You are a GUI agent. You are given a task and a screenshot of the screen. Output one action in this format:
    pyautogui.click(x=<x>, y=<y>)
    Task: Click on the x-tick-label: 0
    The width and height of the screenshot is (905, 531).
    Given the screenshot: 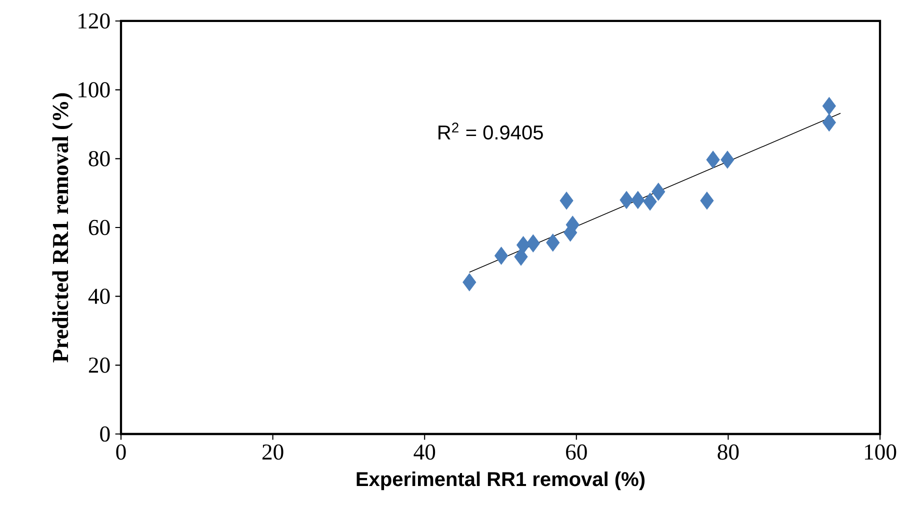 What is the action you would take?
    pyautogui.click(x=121, y=452)
    